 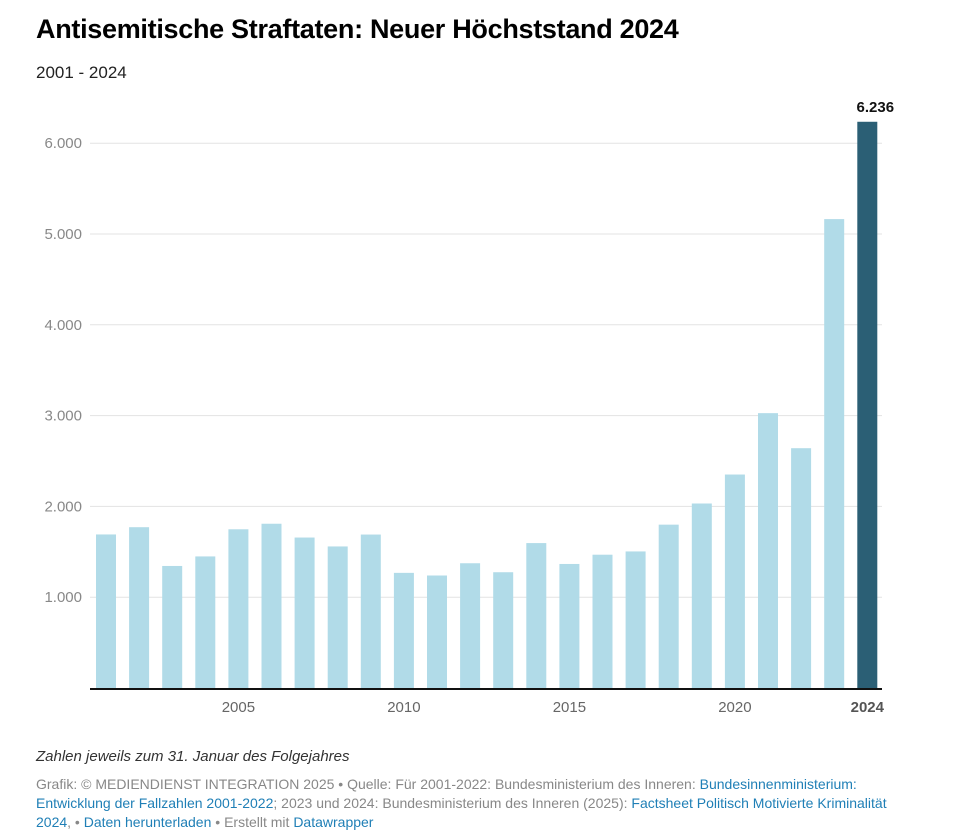 I want to click on bar-2002, so click(x=139, y=607).